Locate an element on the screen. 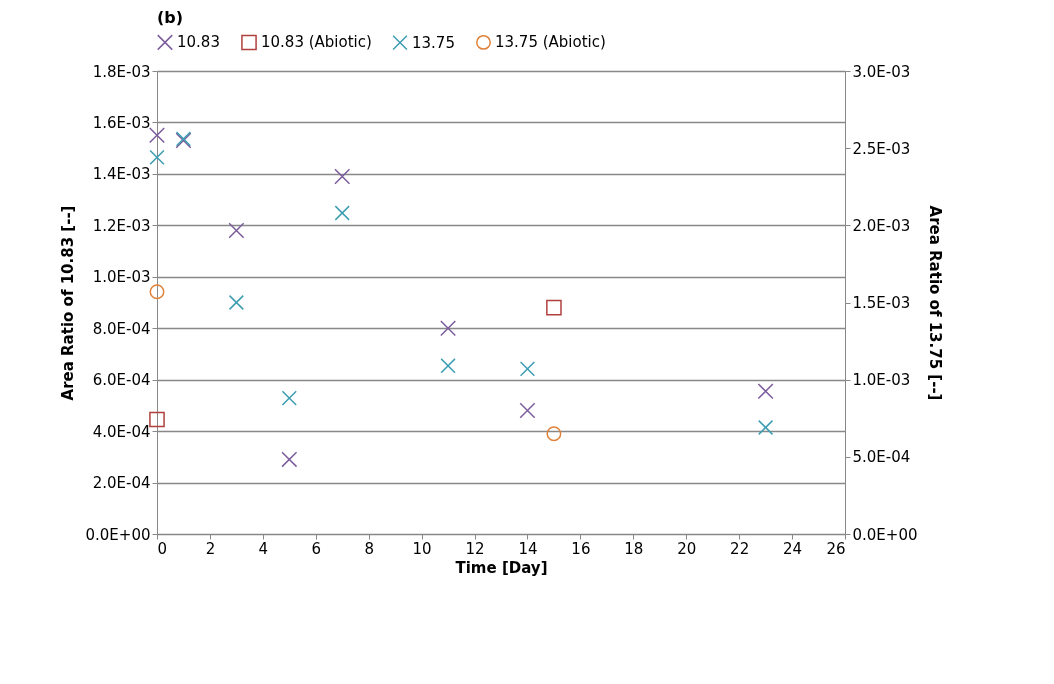 The image size is (1054, 684). x-tick-label: 24 is located at coordinates (793, 548).